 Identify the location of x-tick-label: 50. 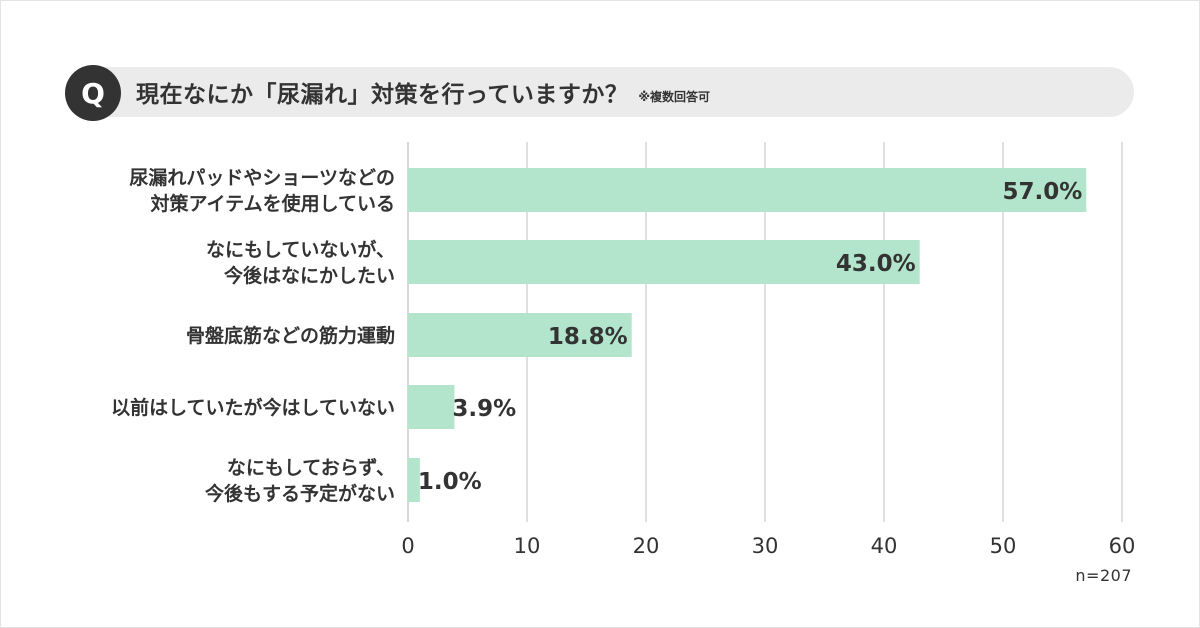
(1003, 546).